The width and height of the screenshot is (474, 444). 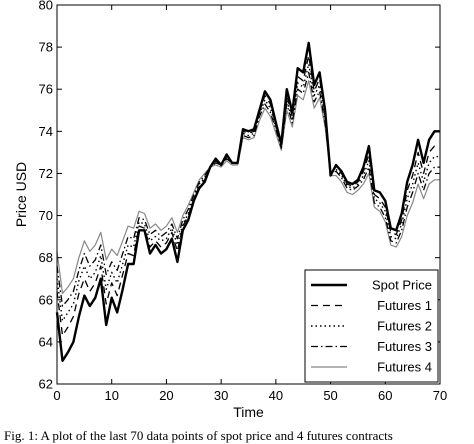 What do you see at coordinates (46, 89) in the screenshot?
I see `y-tick-label: 76` at bounding box center [46, 89].